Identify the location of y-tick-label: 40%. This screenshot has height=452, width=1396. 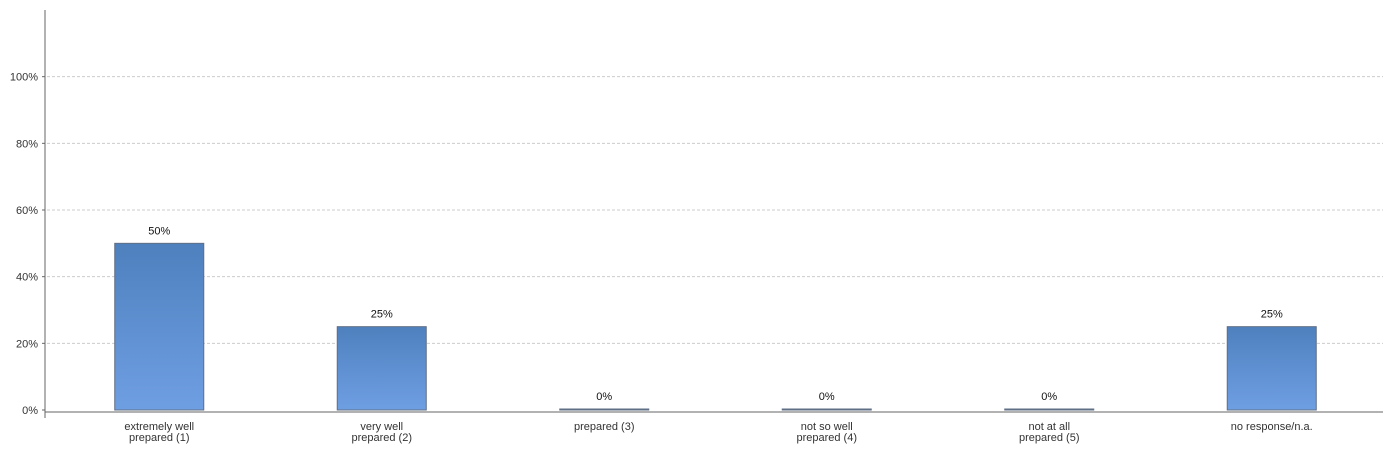
(27, 278).